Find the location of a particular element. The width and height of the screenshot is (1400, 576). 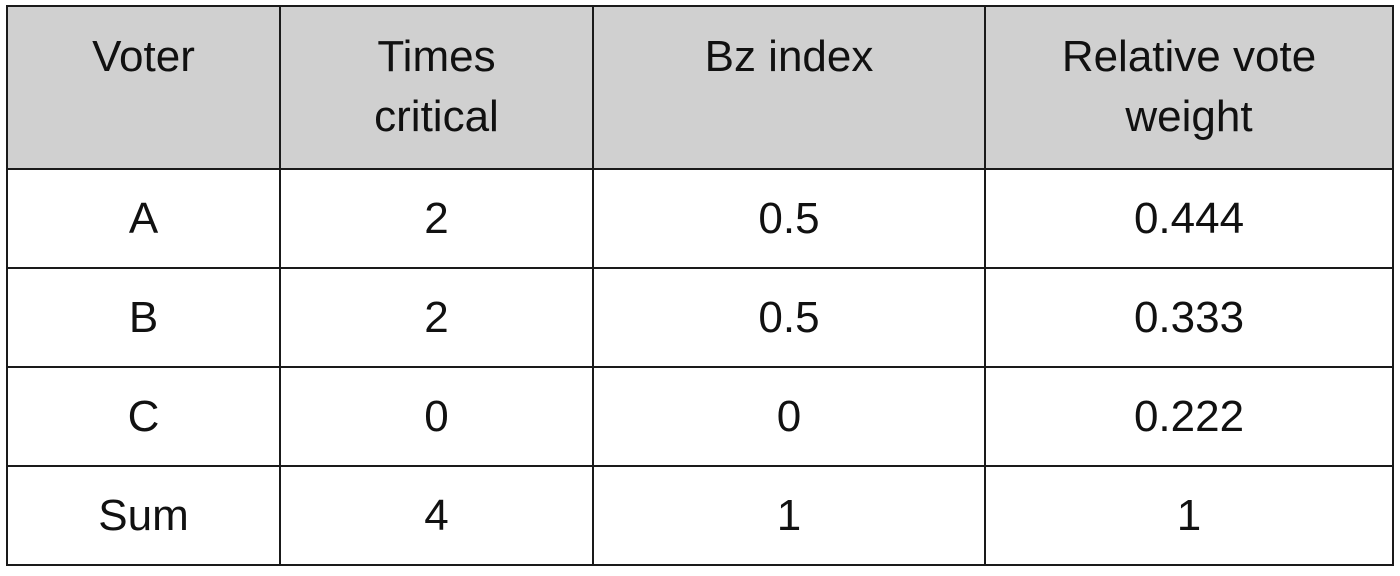

header-relative-vote-weight: Relative vote weight is located at coordinates (1189, 87).